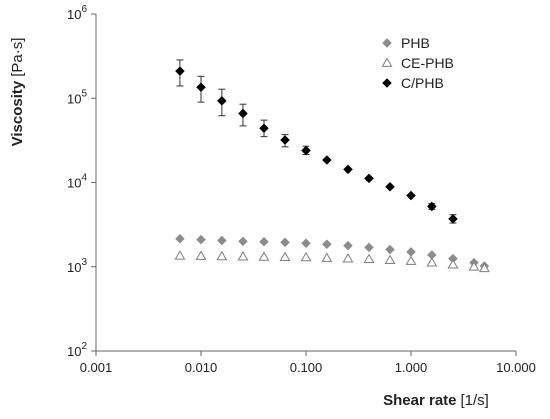  What do you see at coordinates (84, 346) in the screenshot?
I see `y-tick-exponent: 2` at bounding box center [84, 346].